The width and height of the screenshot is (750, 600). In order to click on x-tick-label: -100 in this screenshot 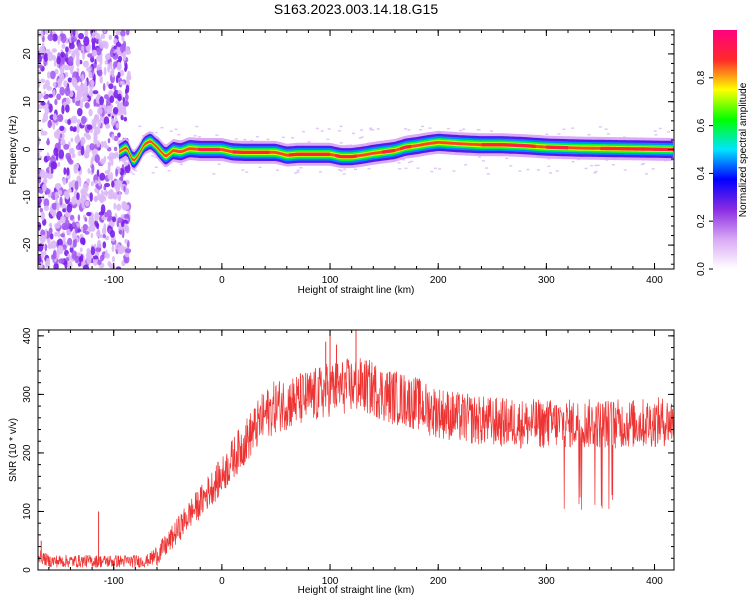, I will do `click(114, 581)`.